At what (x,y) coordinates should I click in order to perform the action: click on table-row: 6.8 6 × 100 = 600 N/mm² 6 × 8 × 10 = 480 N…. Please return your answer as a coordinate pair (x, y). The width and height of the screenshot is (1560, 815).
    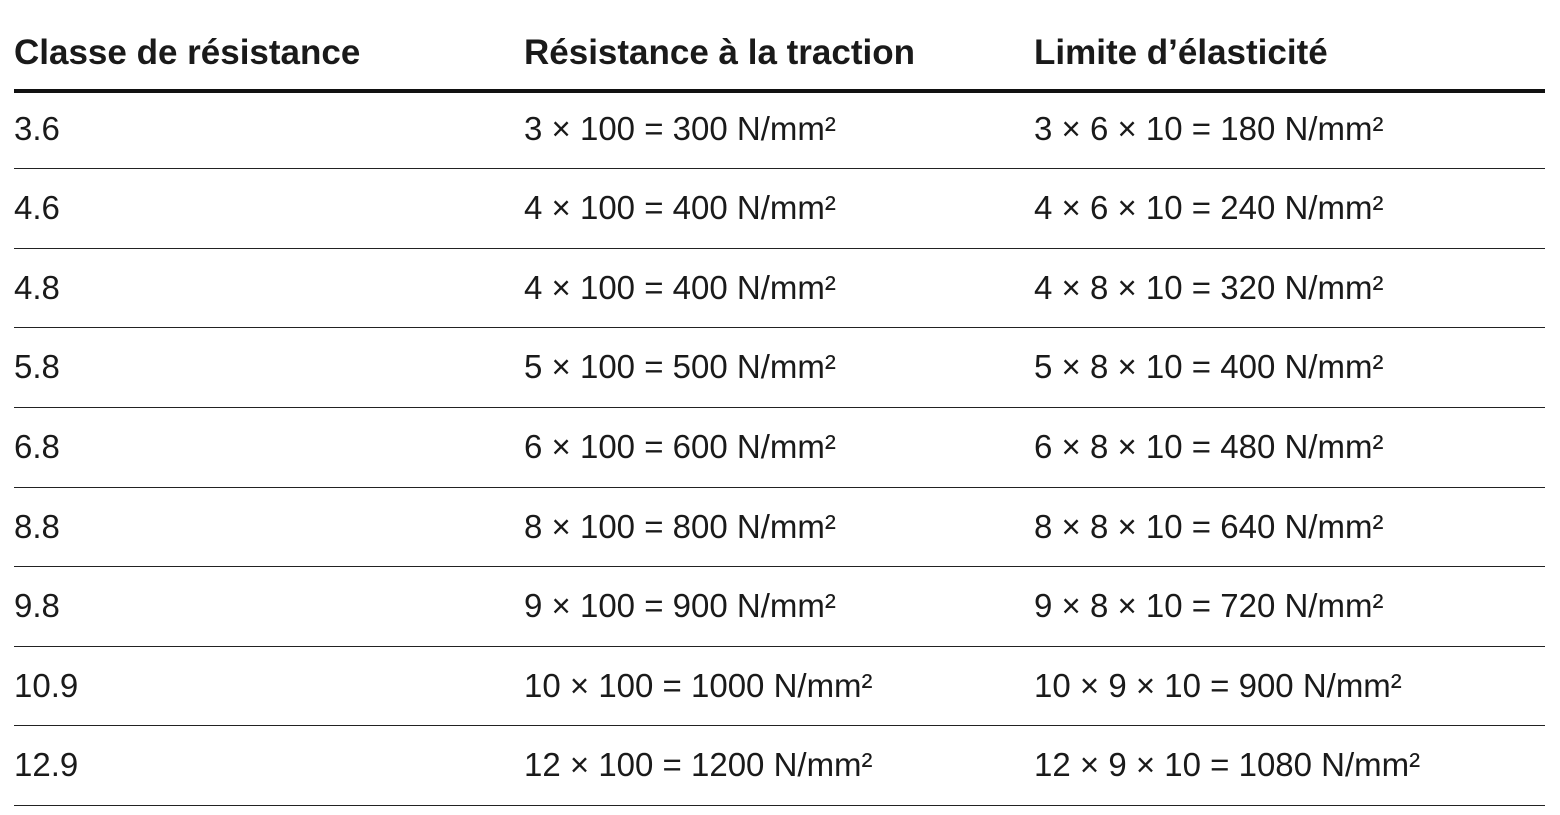
    Looking at the image, I should click on (779, 448).